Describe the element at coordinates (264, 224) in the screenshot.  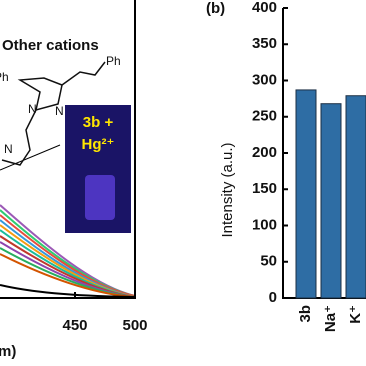
I see `y-tick-label: 100` at that location.